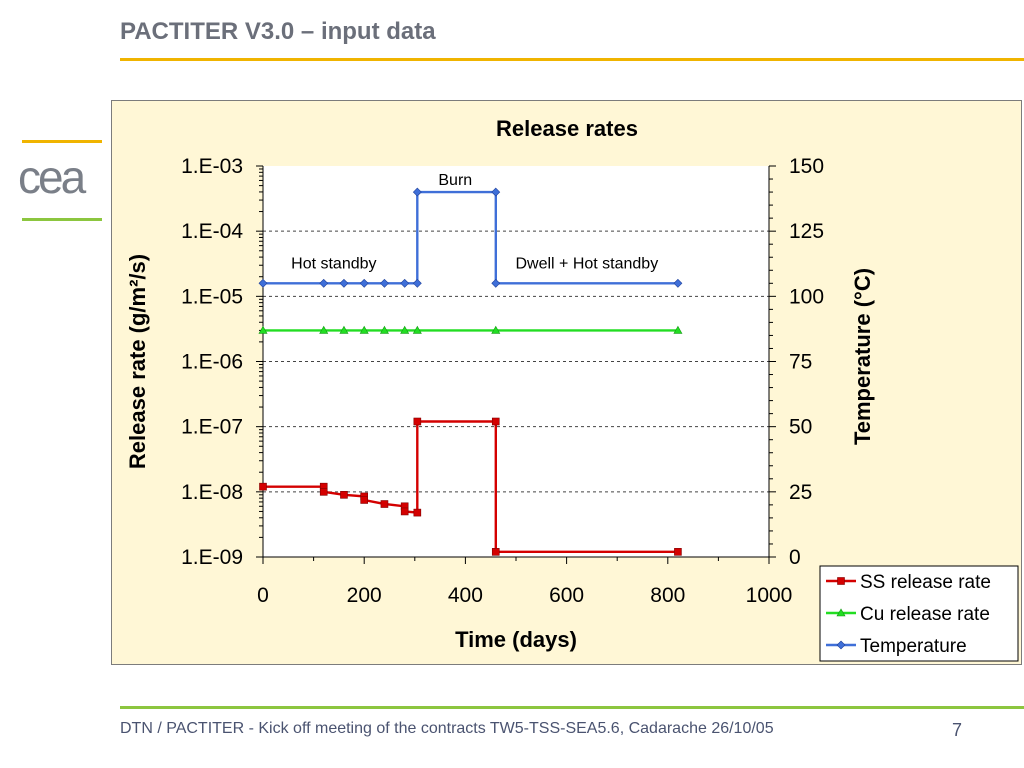 The width and height of the screenshot is (1024, 768). What do you see at coordinates (278, 31) in the screenshot?
I see `slide-title: PACTITER V3.0 – input data` at bounding box center [278, 31].